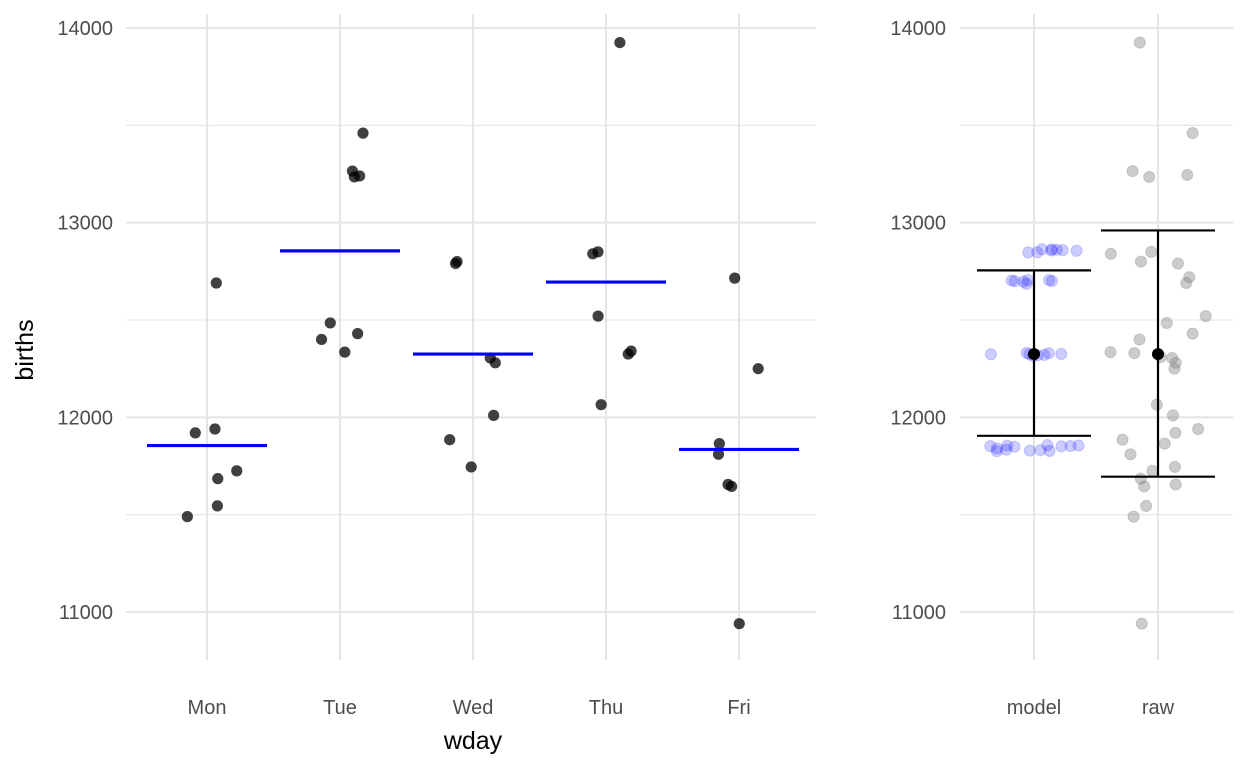 The width and height of the screenshot is (1248, 773). I want to click on y-tick-label: 11000, so click(86, 613).